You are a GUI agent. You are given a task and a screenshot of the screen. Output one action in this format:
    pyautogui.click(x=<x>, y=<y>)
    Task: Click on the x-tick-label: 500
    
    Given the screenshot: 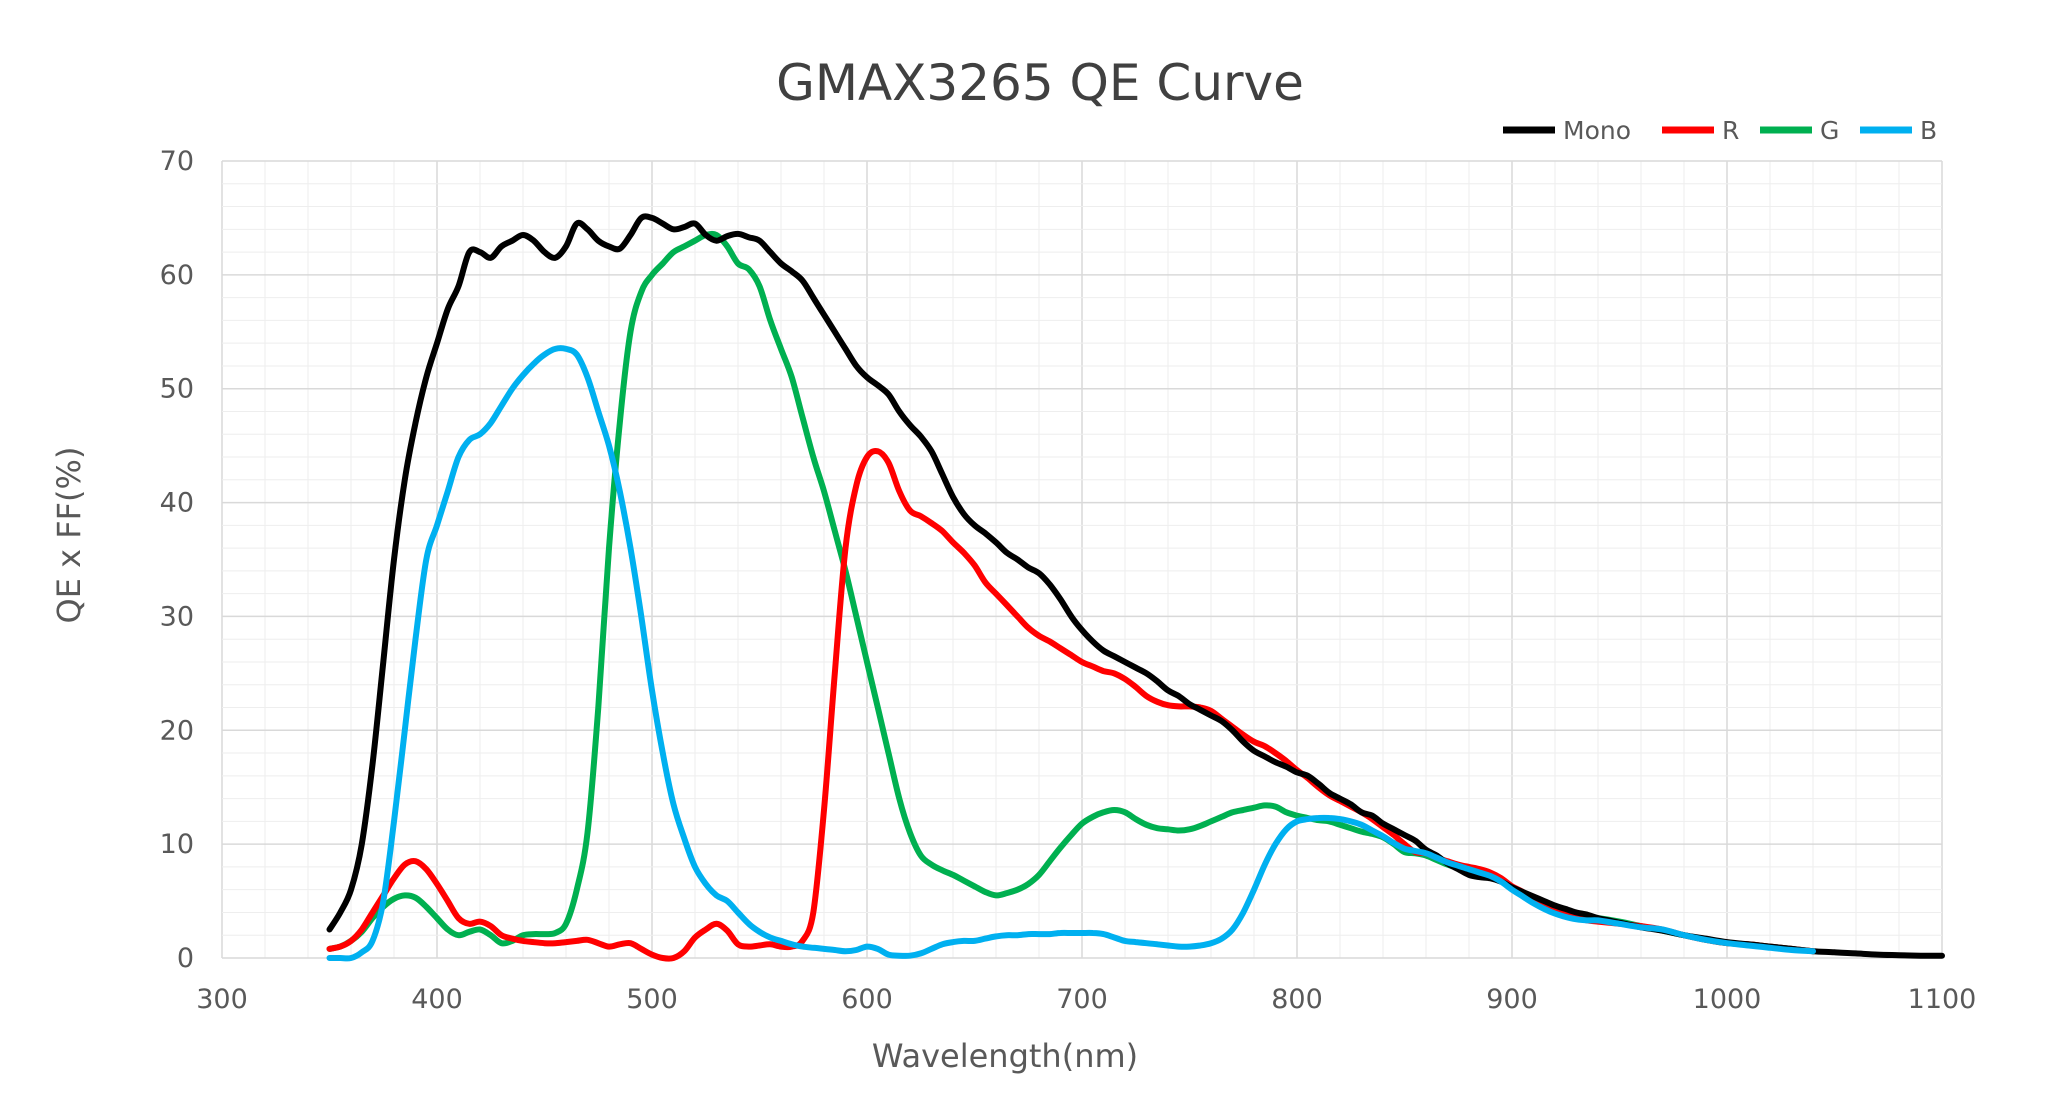 What is the action you would take?
    pyautogui.click(x=652, y=999)
    